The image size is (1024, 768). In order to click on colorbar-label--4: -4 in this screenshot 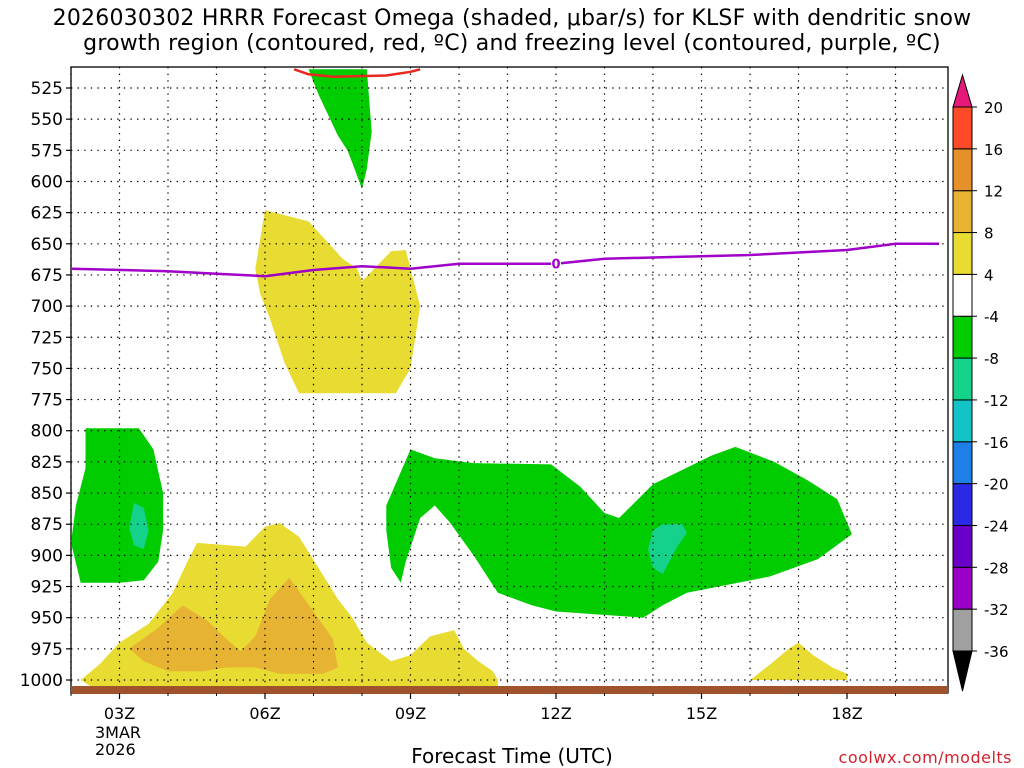, I will do `click(991, 317)`.